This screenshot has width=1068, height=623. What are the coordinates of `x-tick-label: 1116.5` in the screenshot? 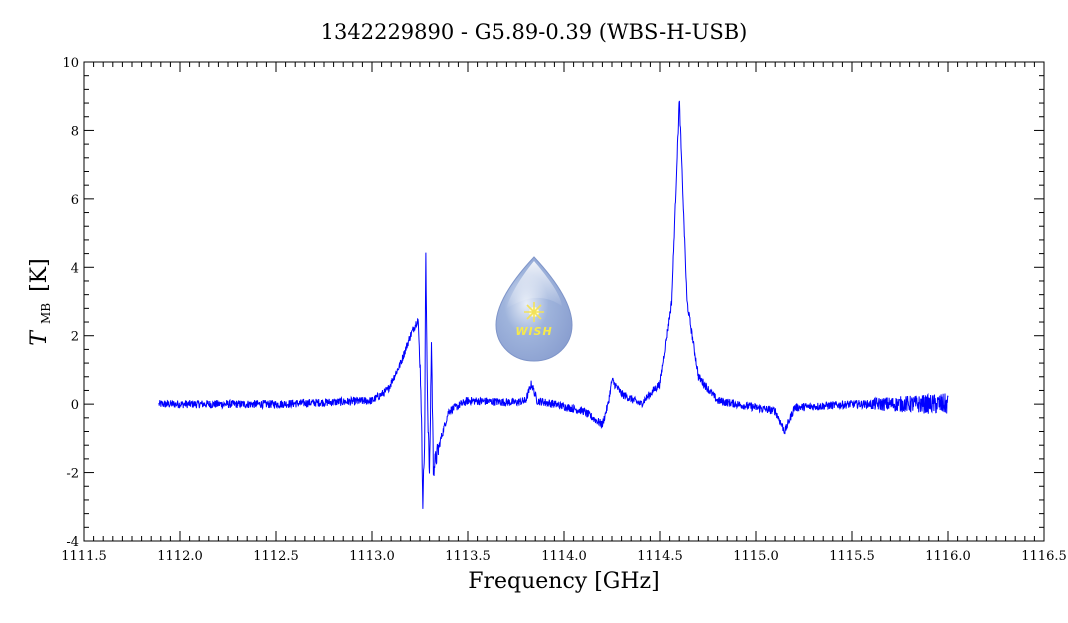 It's located at (1044, 556).